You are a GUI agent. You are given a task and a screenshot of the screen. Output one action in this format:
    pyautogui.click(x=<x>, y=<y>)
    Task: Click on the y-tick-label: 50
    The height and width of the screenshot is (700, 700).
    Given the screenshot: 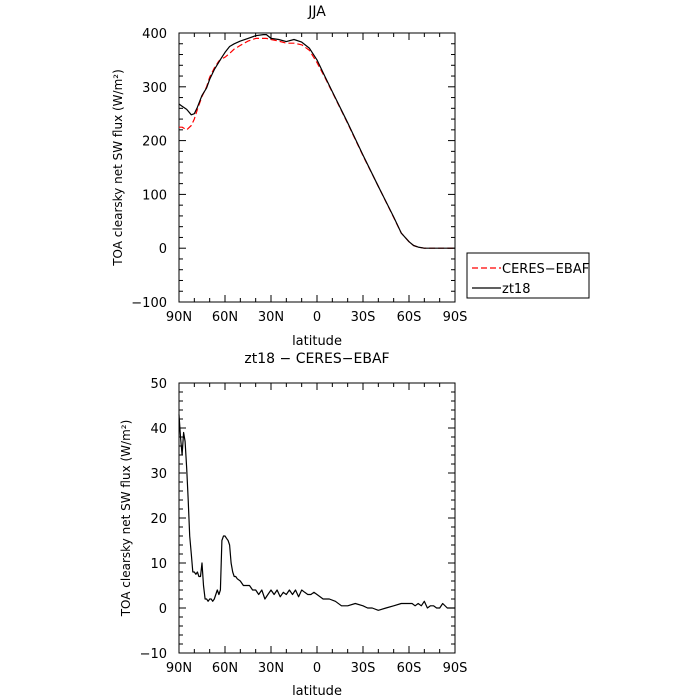 What is the action you would take?
    pyautogui.click(x=158, y=384)
    